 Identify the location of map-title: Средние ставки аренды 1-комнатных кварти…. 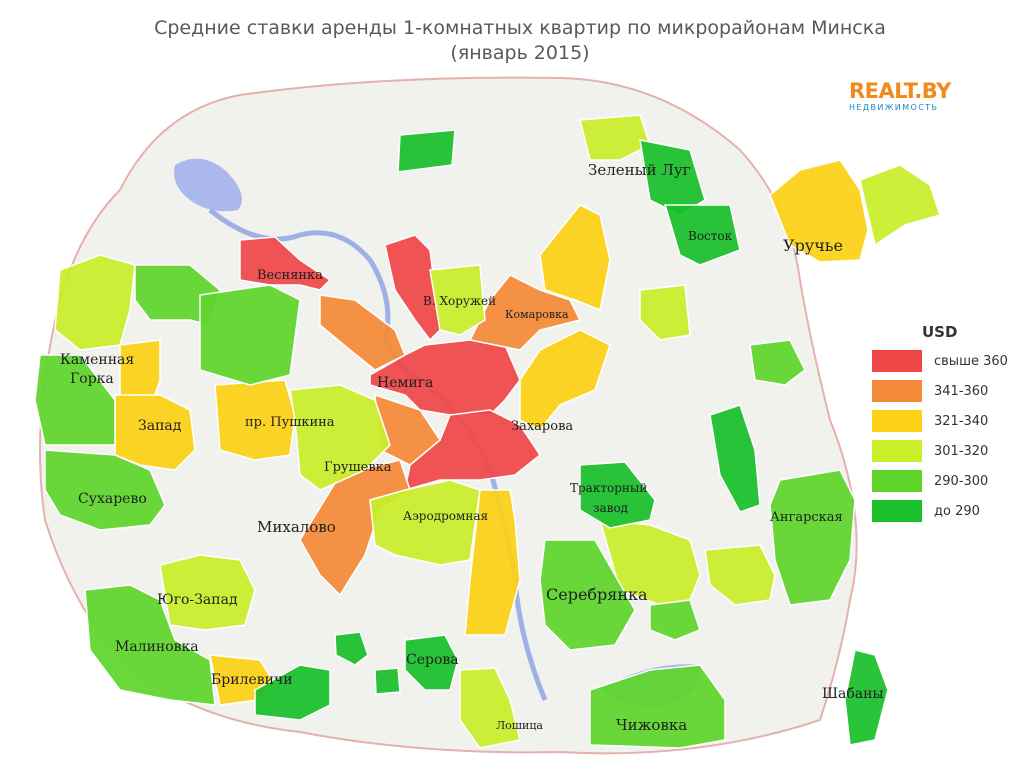
(512, 41).